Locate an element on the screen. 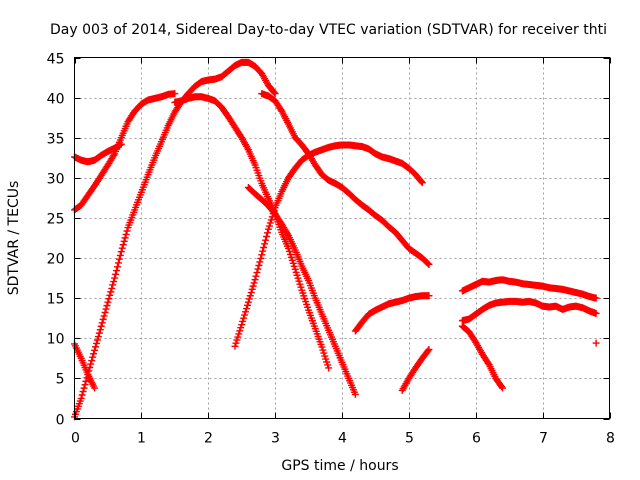  y-tick-label: 35 is located at coordinates (56, 140).